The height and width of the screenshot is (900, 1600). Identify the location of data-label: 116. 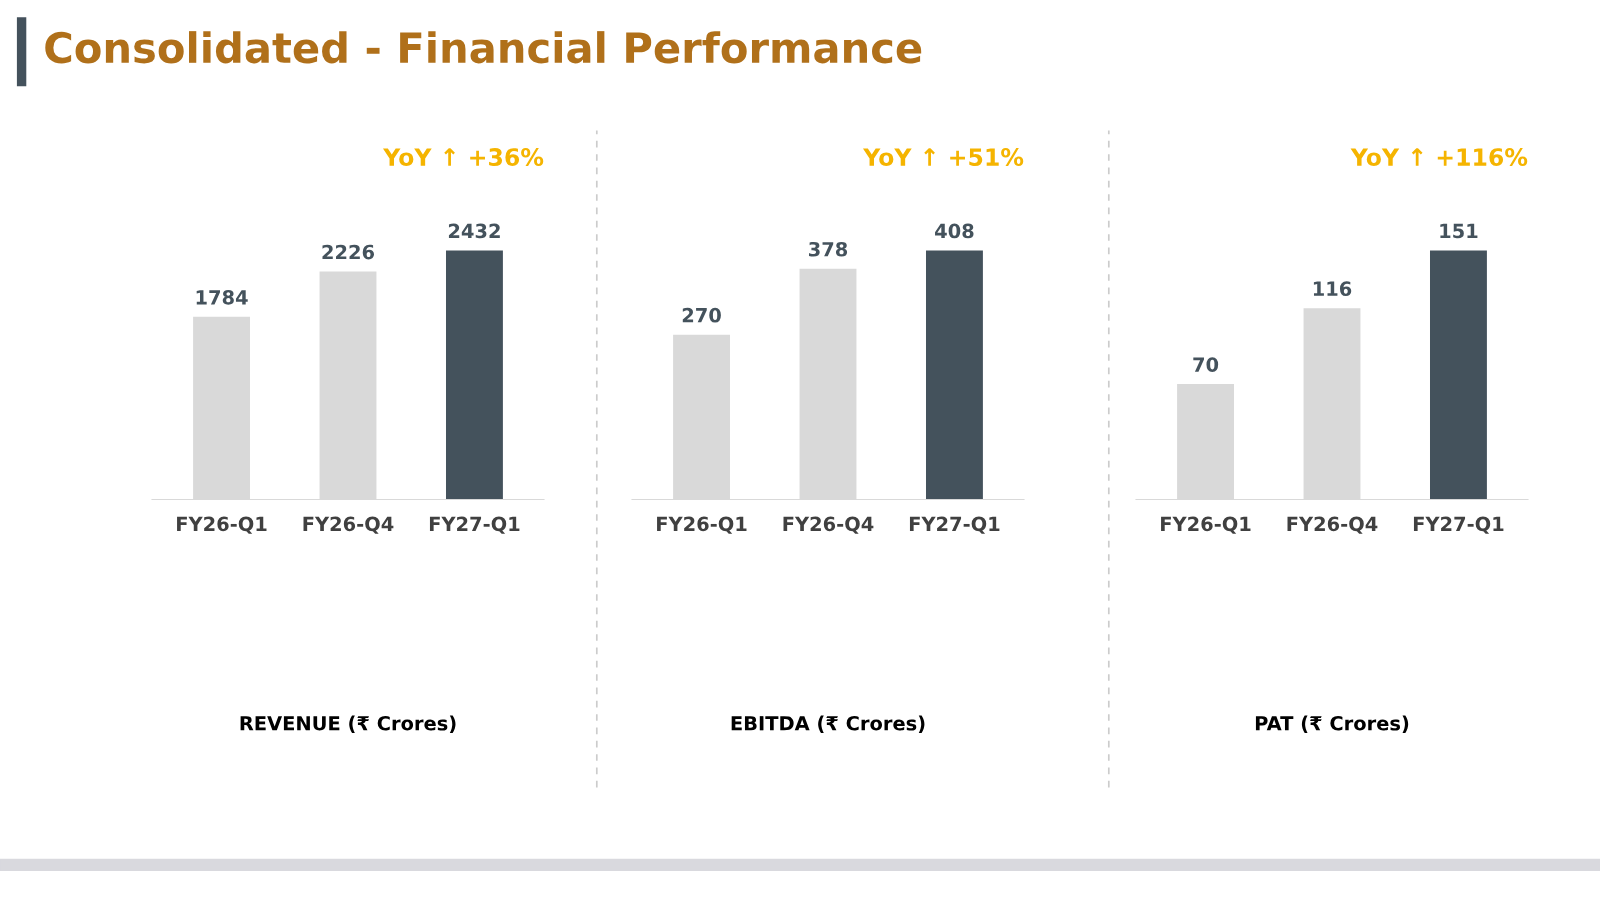
(1332, 289).